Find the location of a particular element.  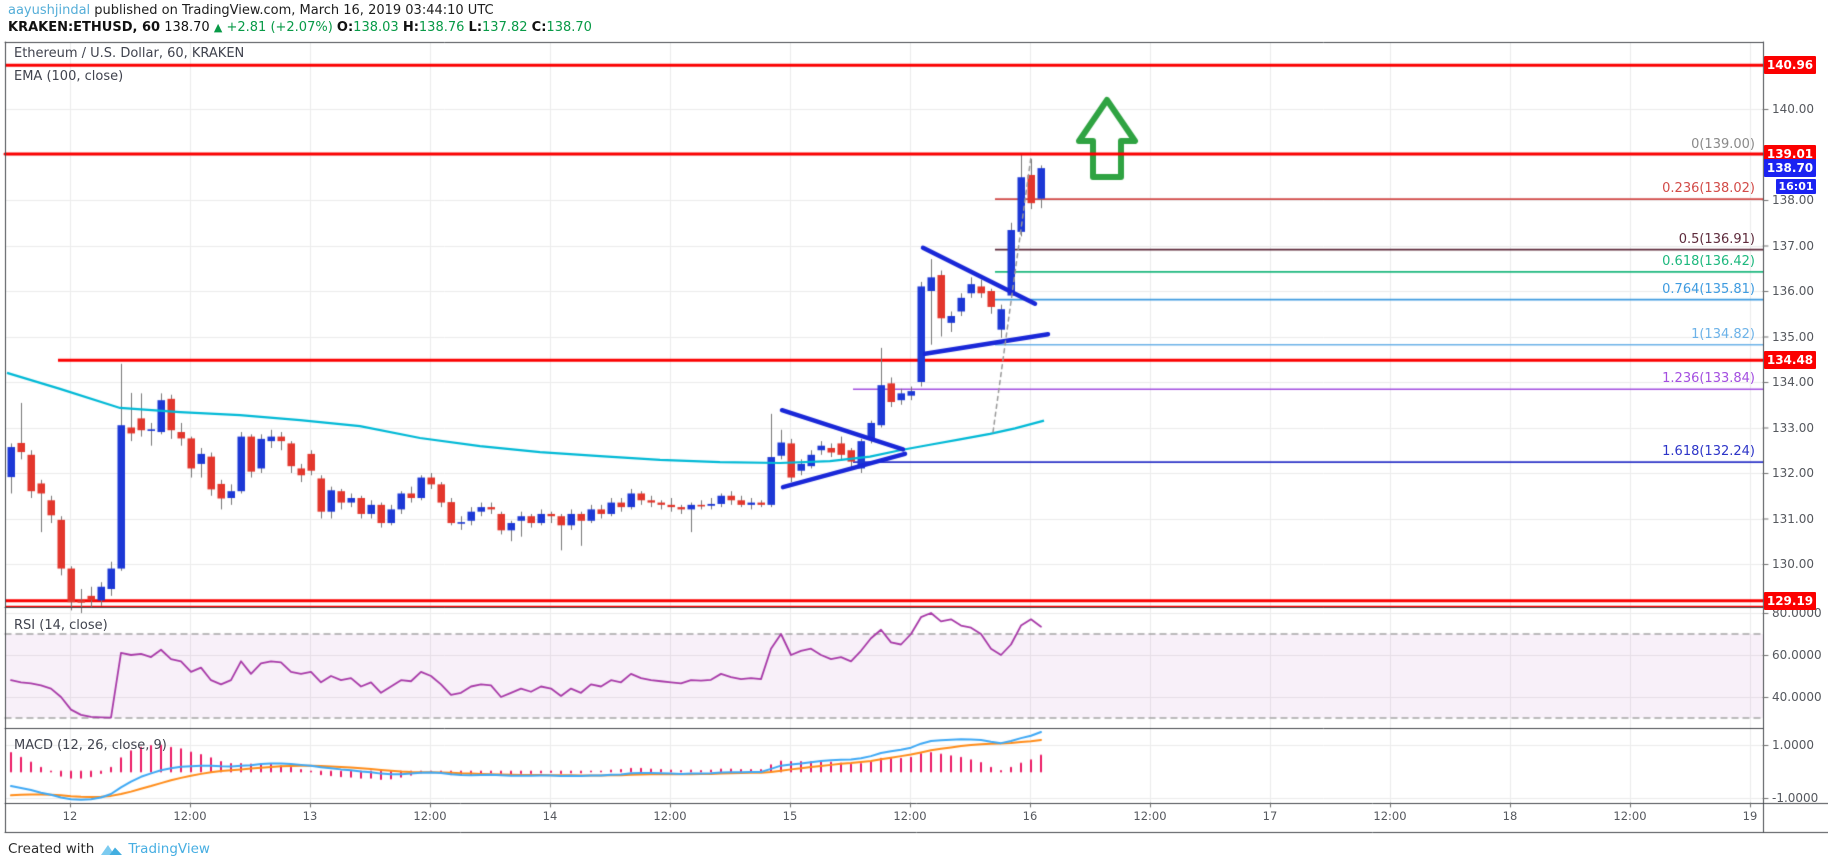

ema-legend: EMA (100, close) is located at coordinates (69, 76).